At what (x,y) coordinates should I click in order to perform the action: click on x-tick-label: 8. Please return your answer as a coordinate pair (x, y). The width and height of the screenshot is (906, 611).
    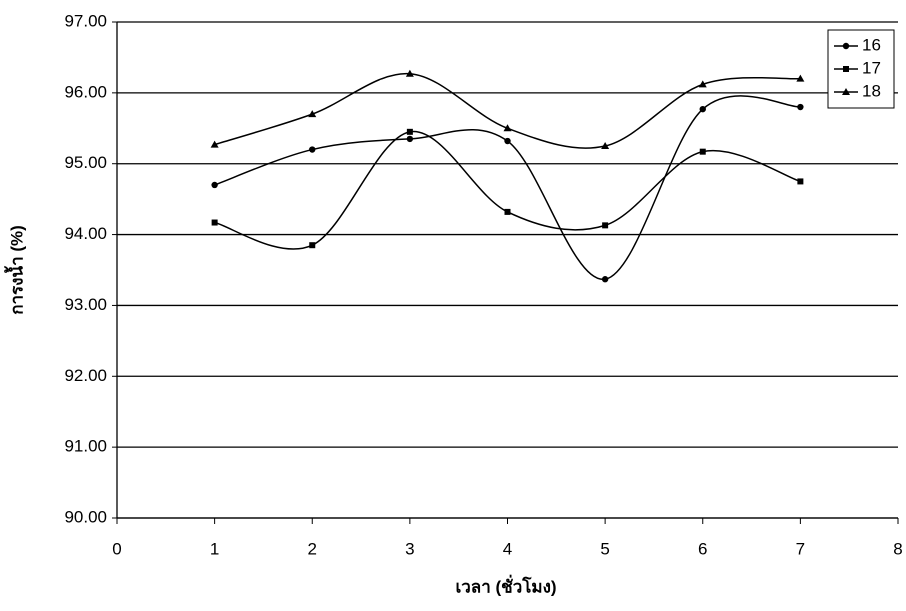
    Looking at the image, I should click on (897, 548).